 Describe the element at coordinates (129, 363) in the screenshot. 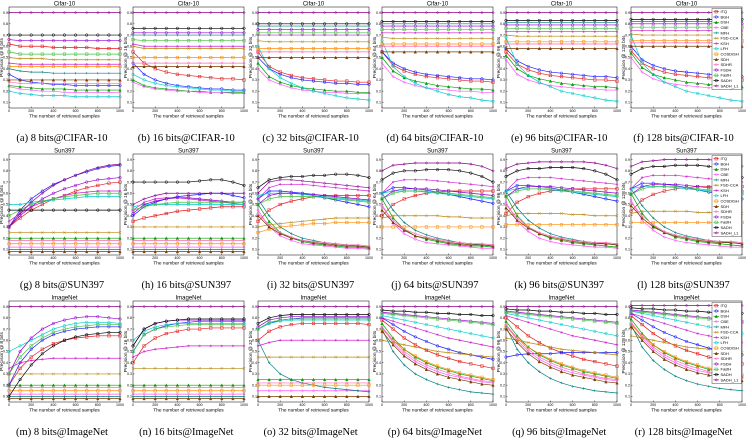

I see `y-tick-label: 0.4` at that location.